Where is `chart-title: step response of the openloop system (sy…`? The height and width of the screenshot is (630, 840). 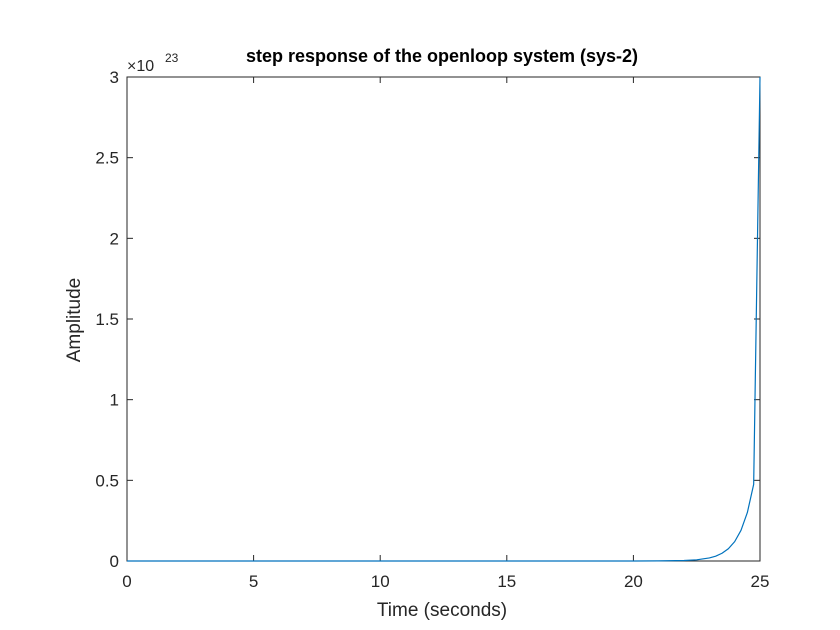
chart-title: step response of the openloop system (sy… is located at coordinates (442, 56).